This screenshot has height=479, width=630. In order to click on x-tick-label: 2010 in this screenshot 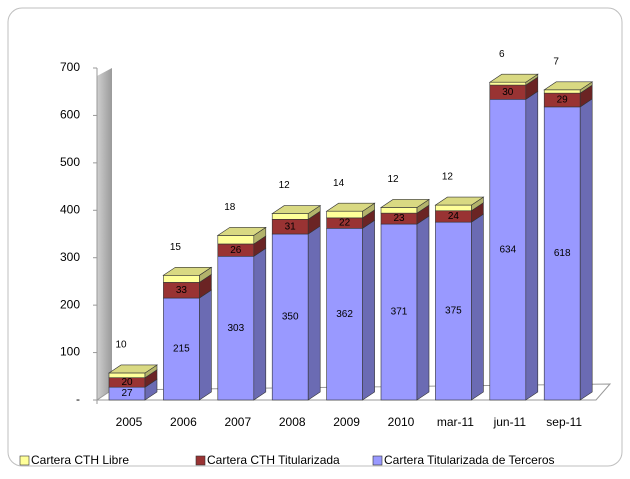, I will do `click(401, 422)`.